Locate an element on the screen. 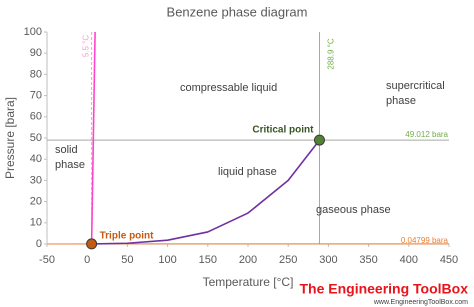 The image size is (474, 307). region-label: solid phase is located at coordinates (70, 157).